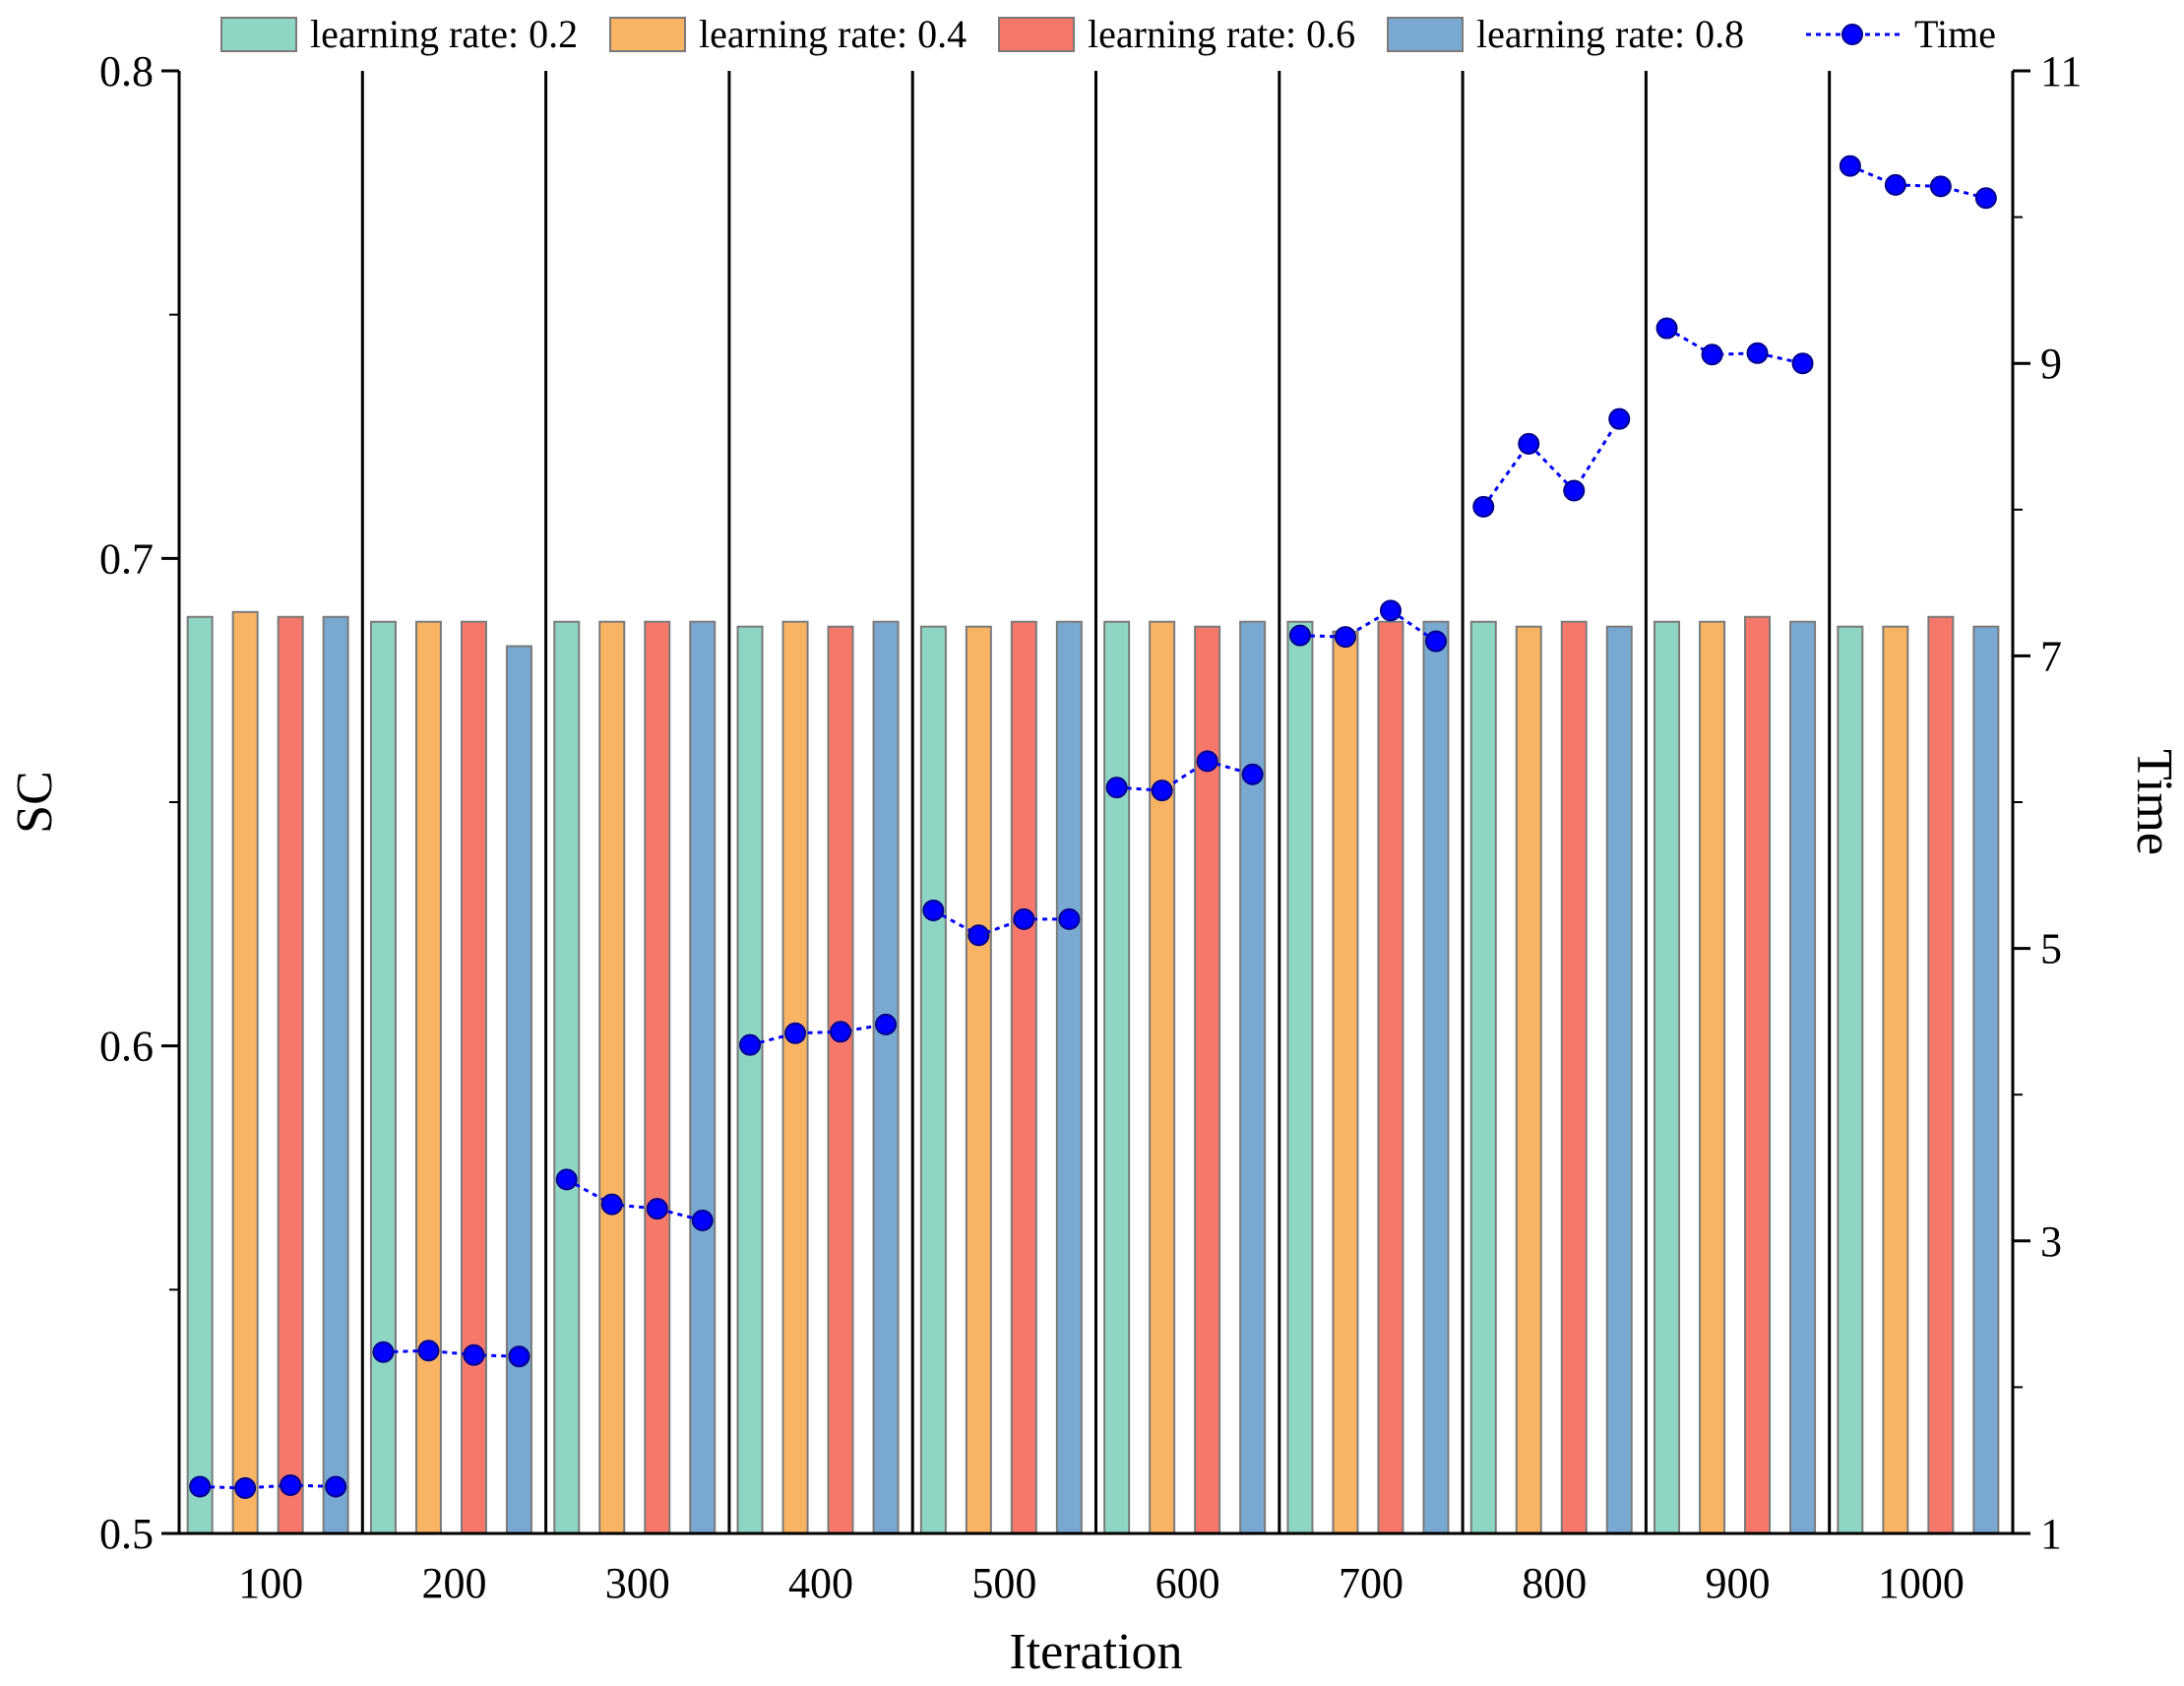 The height and width of the screenshot is (1686, 2184). Describe the element at coordinates (2051, 949) in the screenshot. I see `y2-tick-label: 5` at that location.